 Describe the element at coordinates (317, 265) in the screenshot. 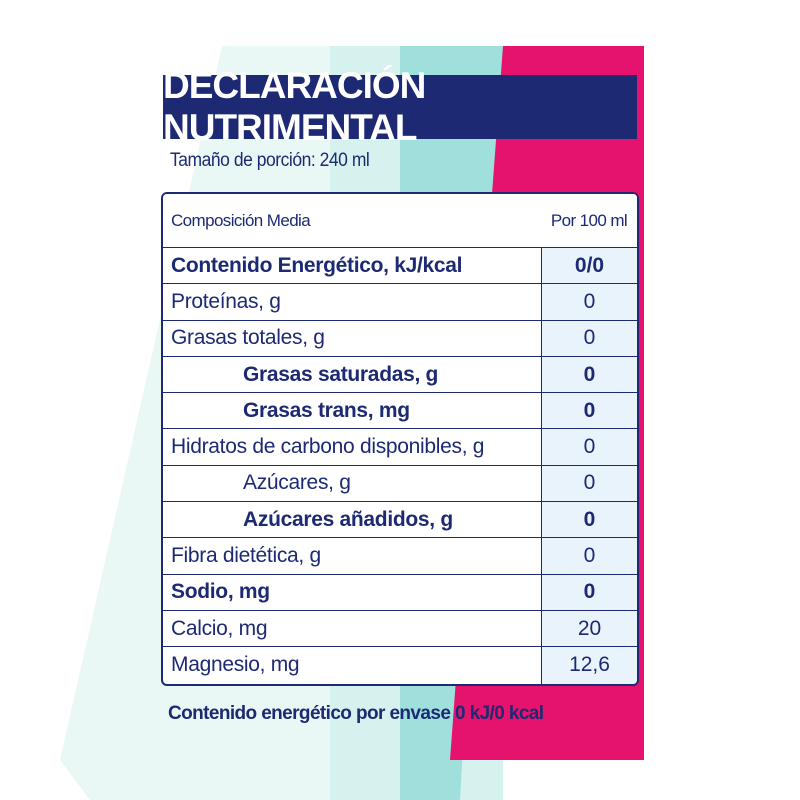

I see `nutrient-label: Contenido Energético, kJ/kcal` at that location.